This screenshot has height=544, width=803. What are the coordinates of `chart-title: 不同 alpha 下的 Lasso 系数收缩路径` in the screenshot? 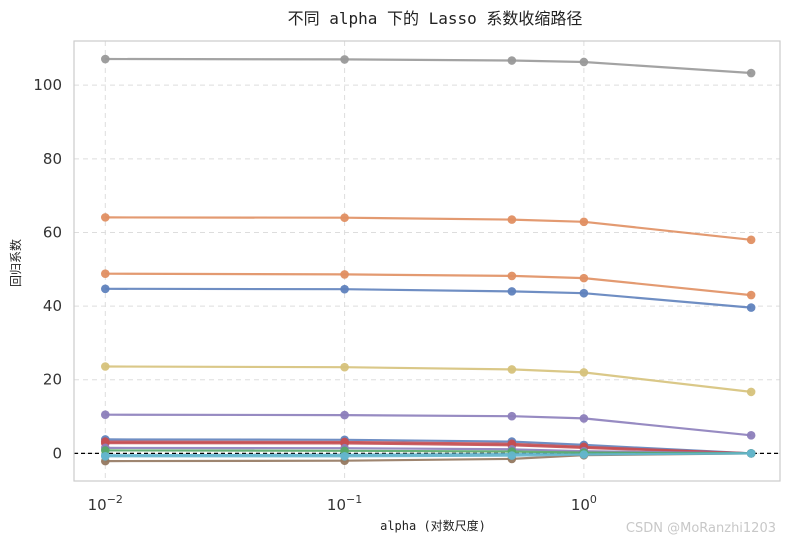 It's located at (435, 18).